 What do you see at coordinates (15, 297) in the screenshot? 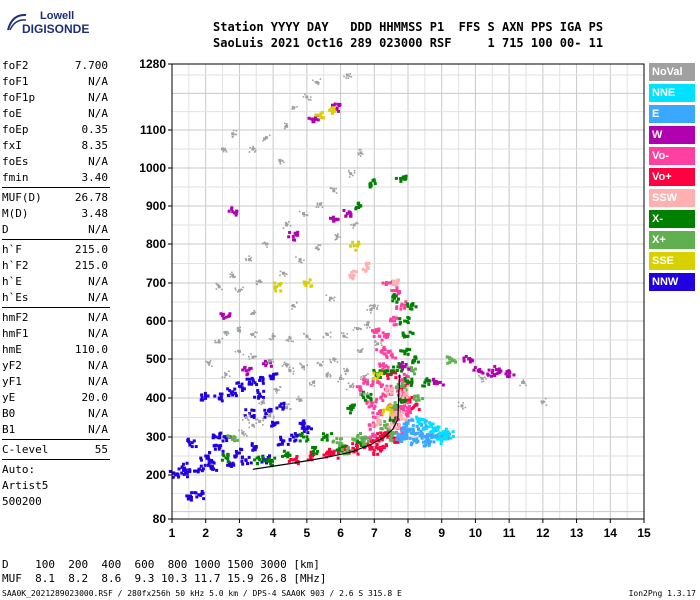
I see `param-name: h`Es` at bounding box center [15, 297].